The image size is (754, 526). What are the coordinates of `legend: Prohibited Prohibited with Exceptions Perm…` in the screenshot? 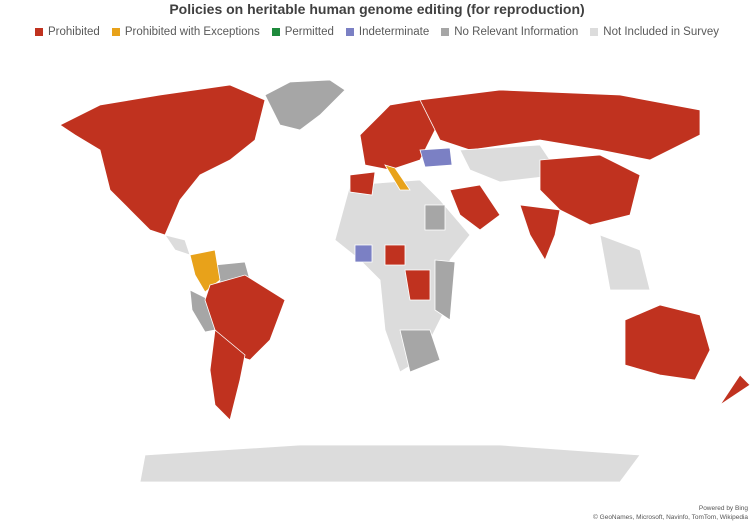 It's located at (377, 32).